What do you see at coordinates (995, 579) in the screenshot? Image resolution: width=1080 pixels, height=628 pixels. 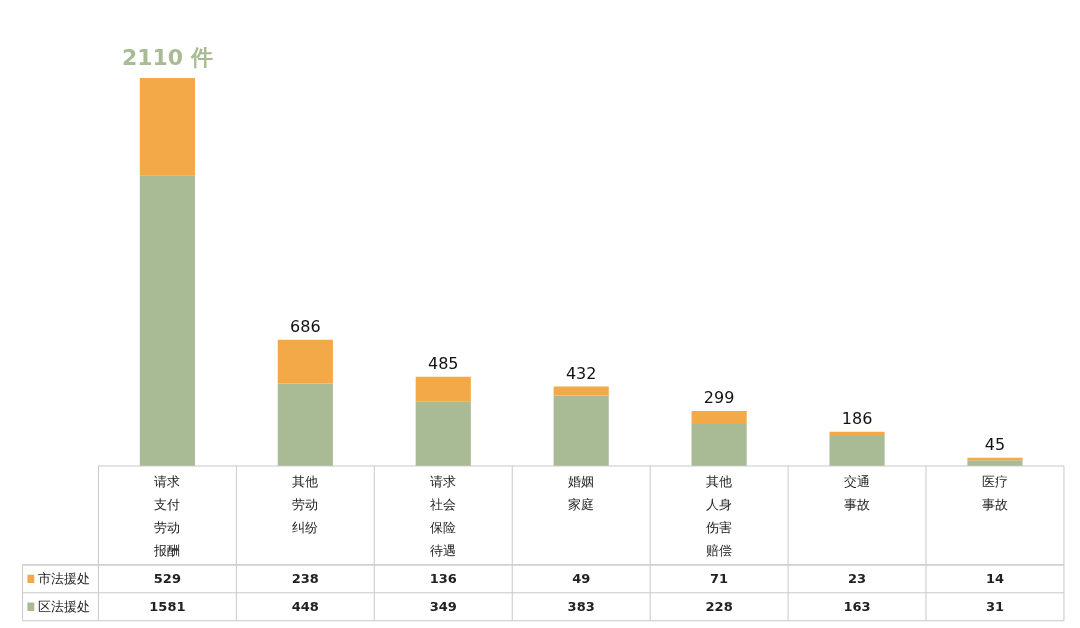 I see `data-label: 14` at bounding box center [995, 579].